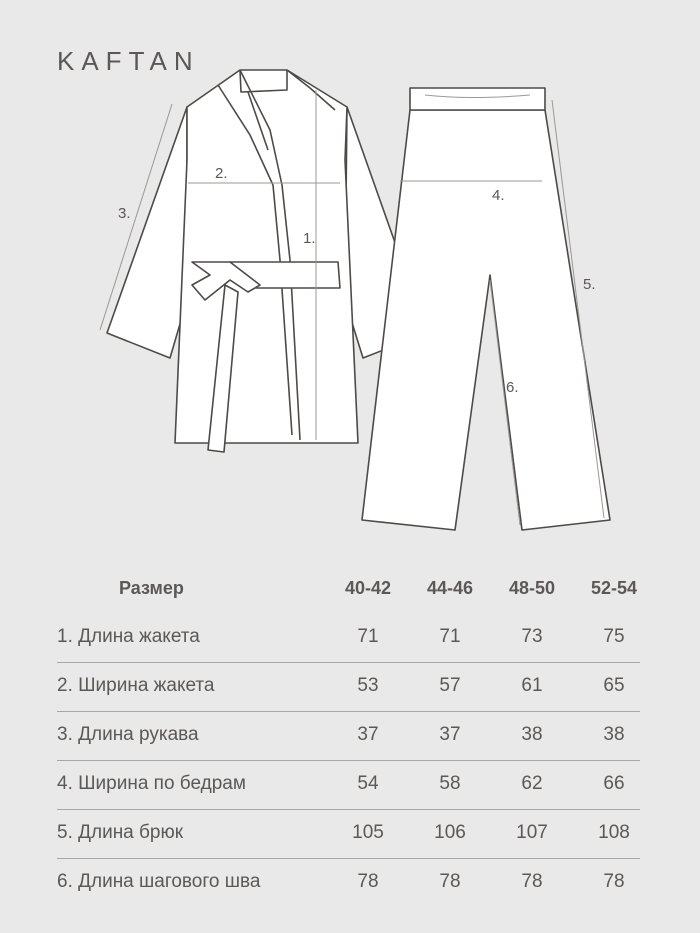  Describe the element at coordinates (614, 832) in the screenshot. I see `cell: 108` at that location.